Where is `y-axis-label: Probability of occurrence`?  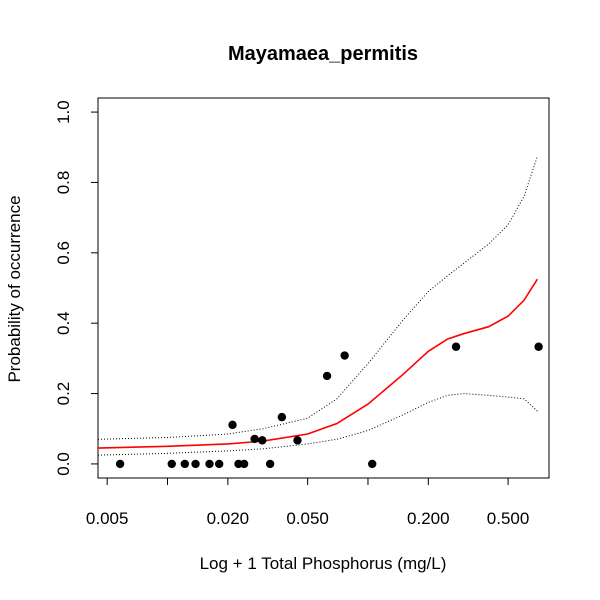 y-axis-label: Probability of occurrence is located at coordinates (14, 288).